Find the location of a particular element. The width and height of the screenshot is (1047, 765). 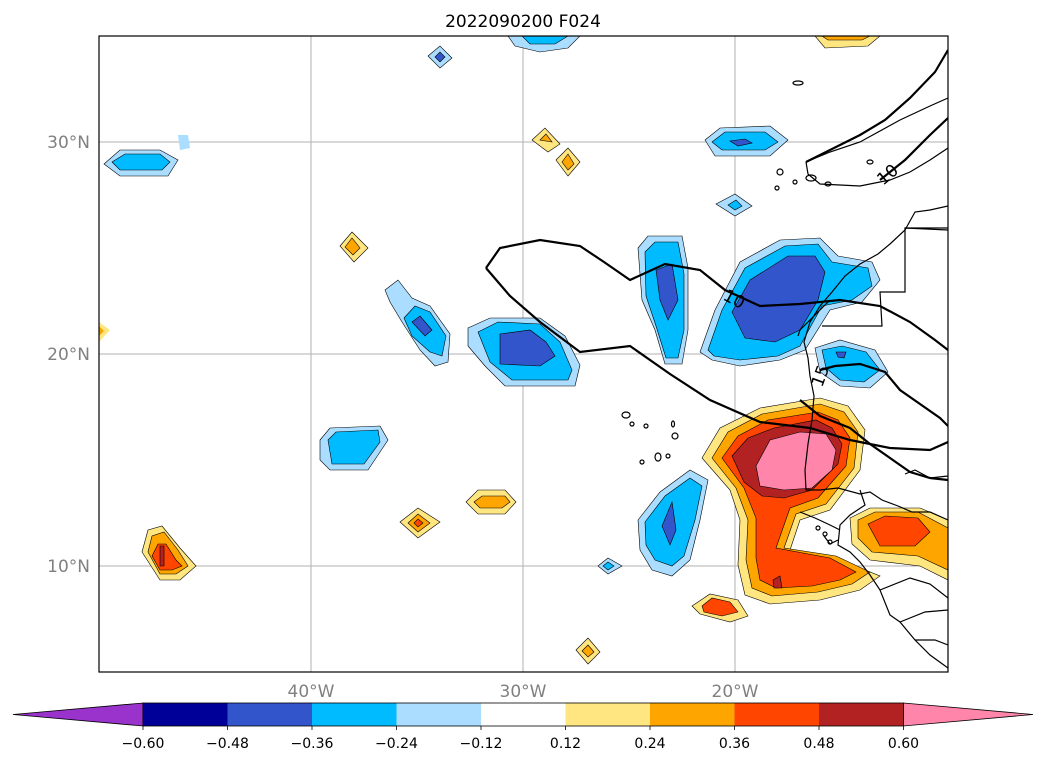

contour-10-northeast is located at coordinates (913, 149).